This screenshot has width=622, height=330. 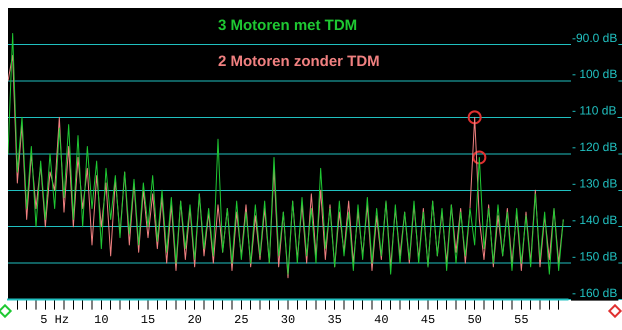 What do you see at coordinates (55, 319) in the screenshot?
I see `x-tick-label: 5 Hz` at bounding box center [55, 319].